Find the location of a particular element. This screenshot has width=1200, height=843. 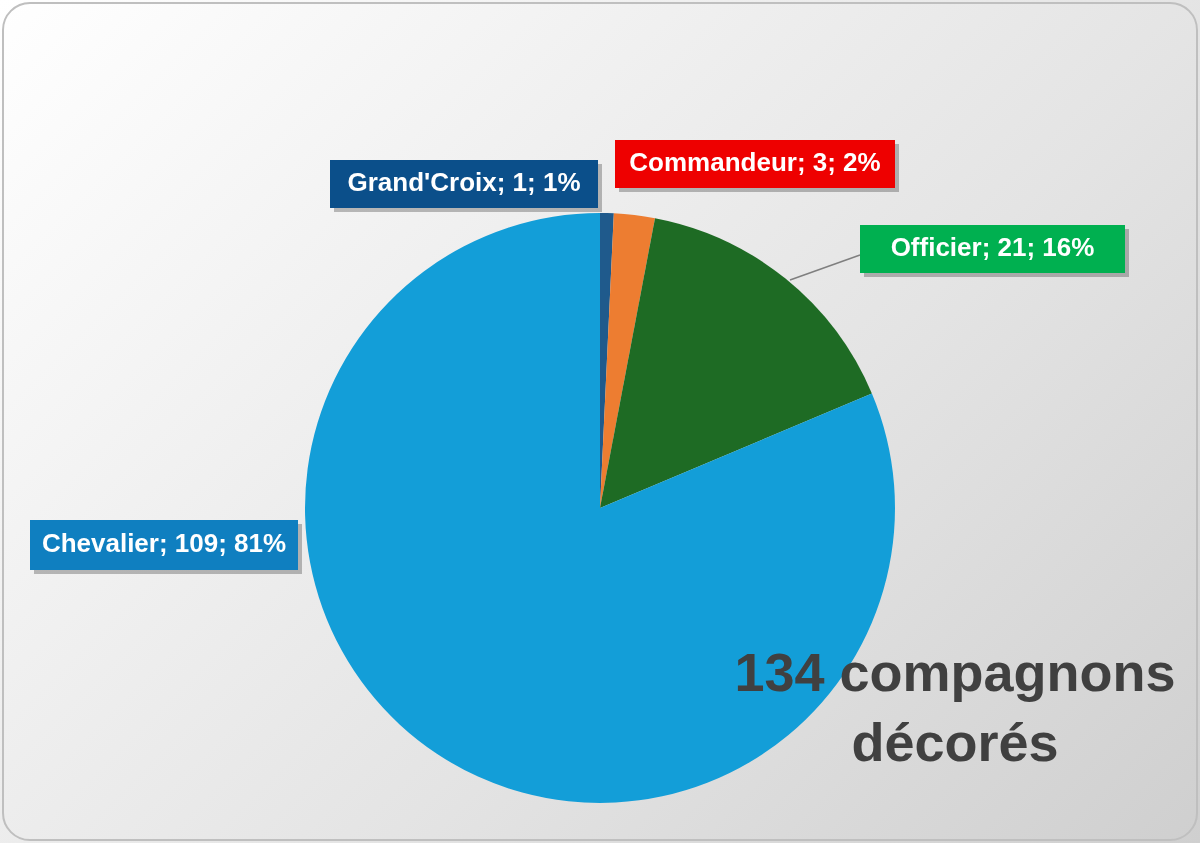

data-label: ; 109; 81% is located at coordinates (222, 543).